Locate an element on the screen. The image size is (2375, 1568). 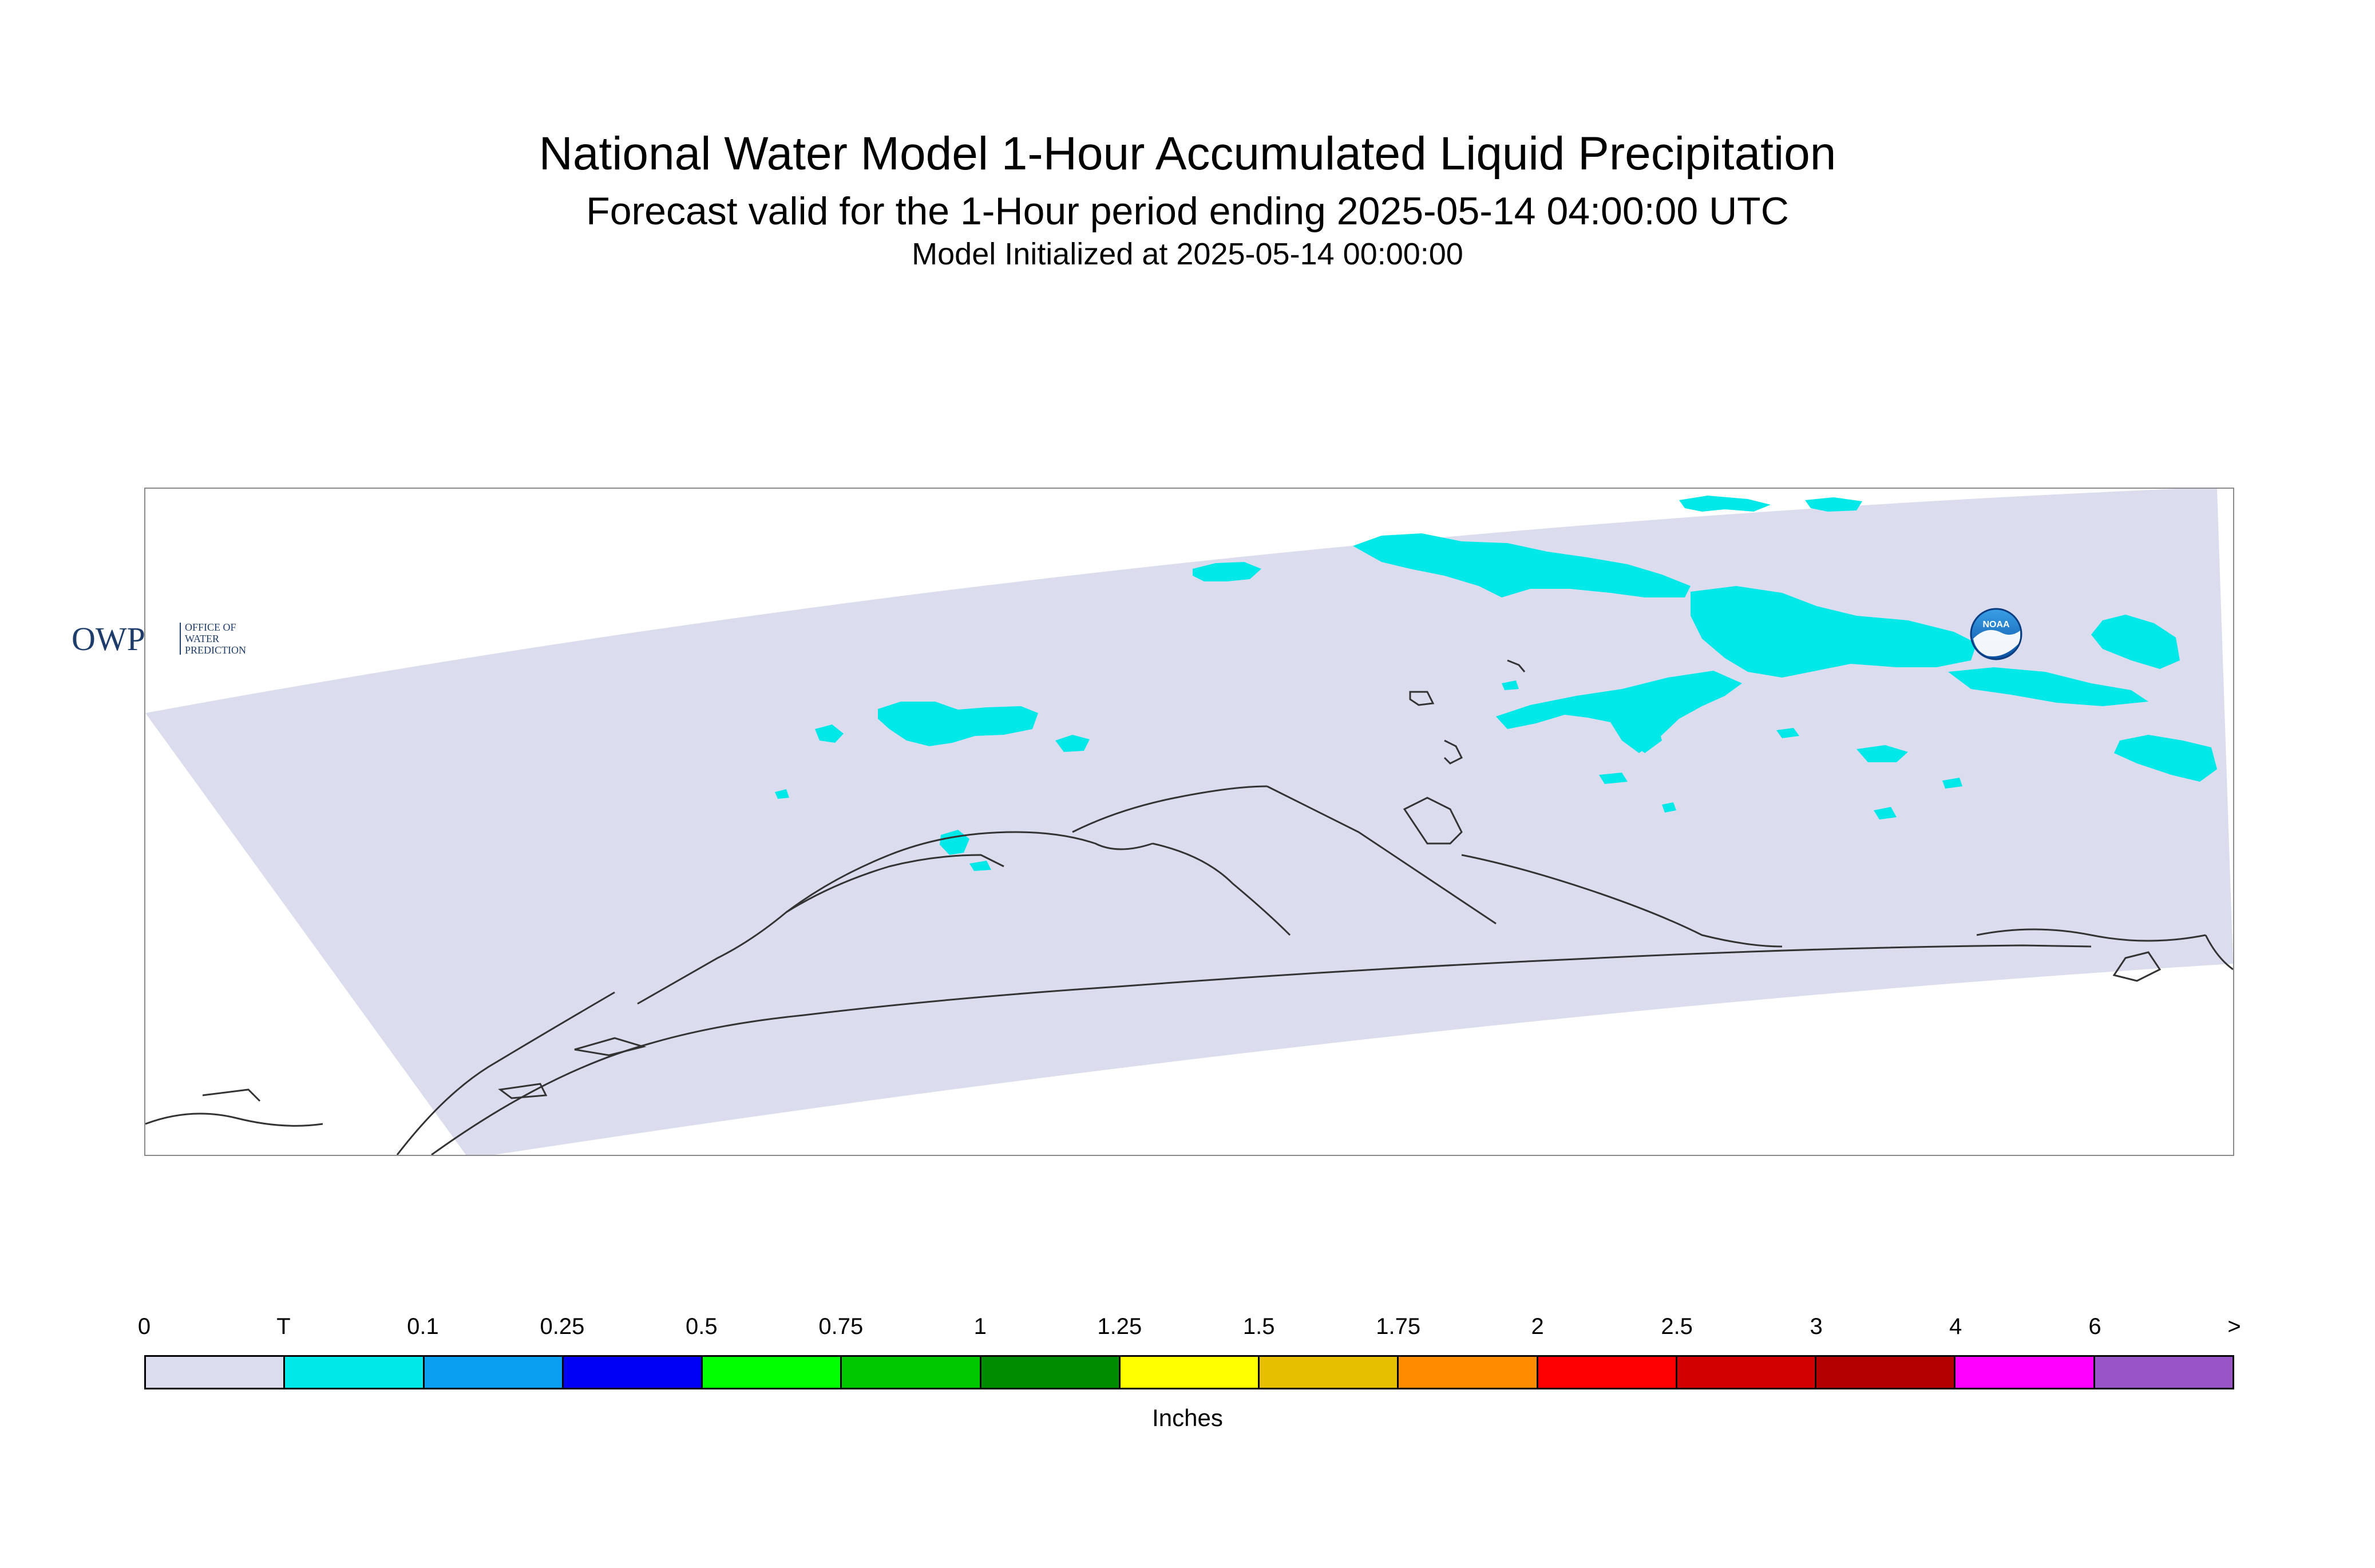
legend-tick-label: 6 is located at coordinates (2094, 1326).